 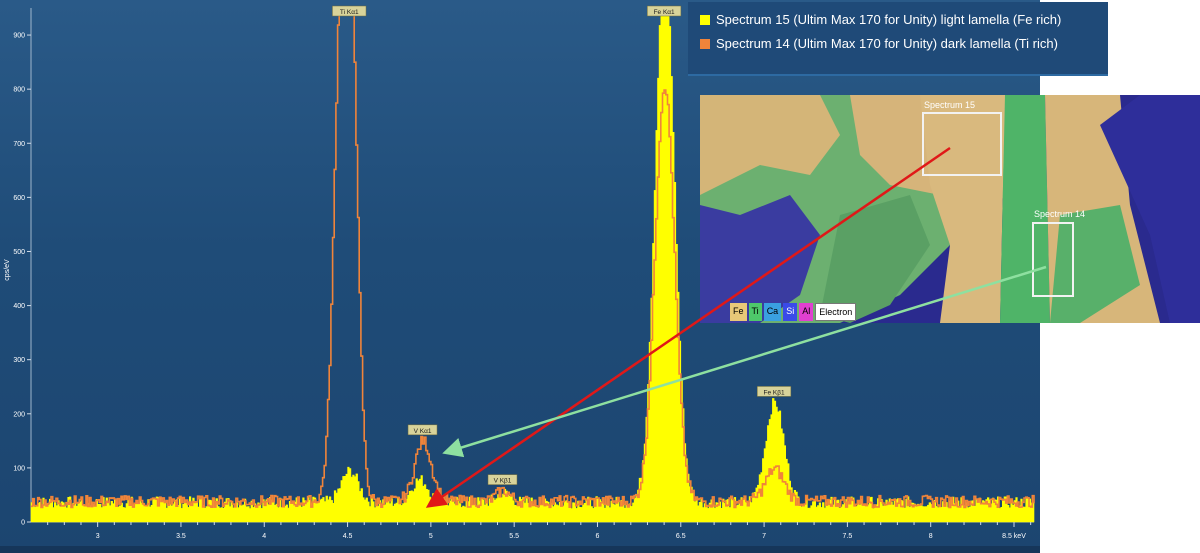 I want to click on peak-label: Fe Kα1, so click(x=664, y=12).